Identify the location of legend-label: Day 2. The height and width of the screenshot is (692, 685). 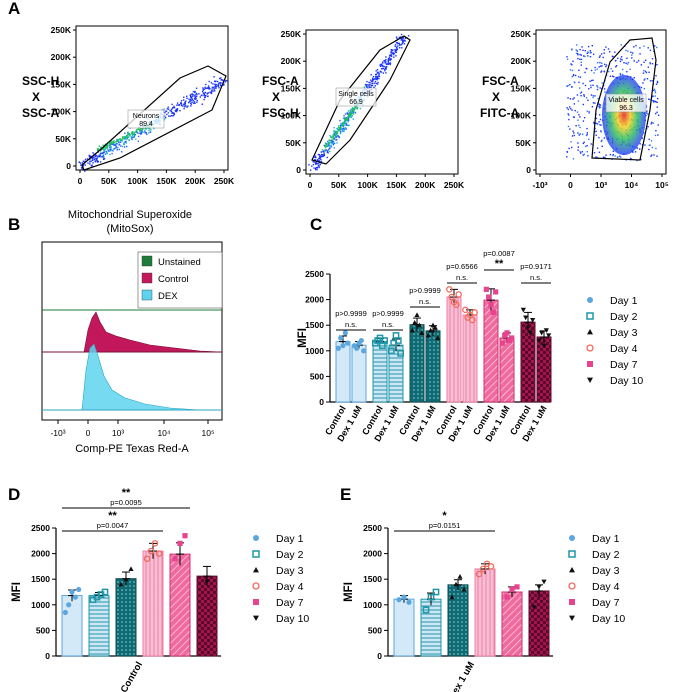
(624, 317).